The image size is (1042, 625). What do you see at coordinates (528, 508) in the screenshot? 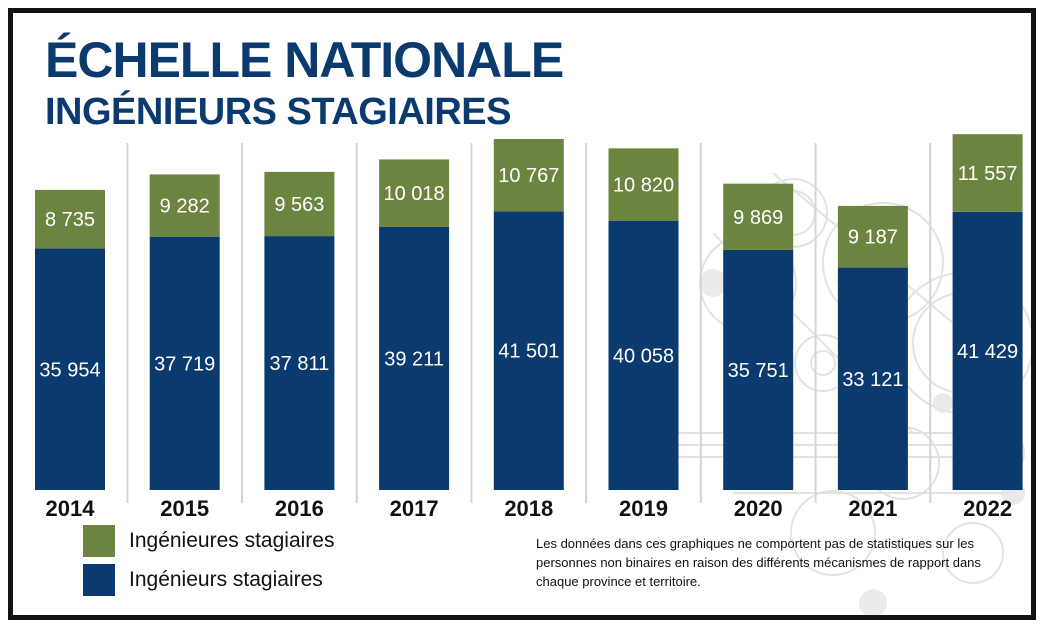
I see `x-tick-label-2018: 2018` at bounding box center [528, 508].